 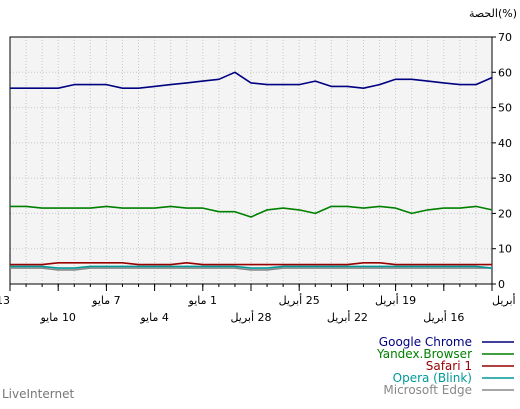 What do you see at coordinates (505, 178) in the screenshot?
I see `y-tick-label: 30` at bounding box center [505, 178].